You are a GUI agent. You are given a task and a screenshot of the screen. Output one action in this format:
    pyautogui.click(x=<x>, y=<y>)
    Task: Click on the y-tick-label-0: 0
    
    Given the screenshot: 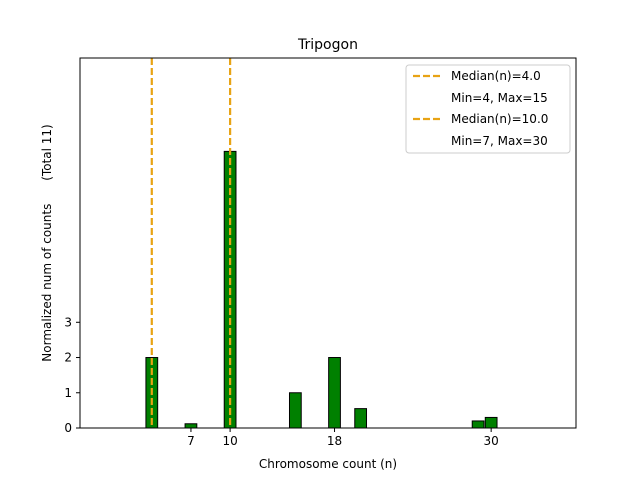 What is the action you would take?
    pyautogui.click(x=68, y=428)
    